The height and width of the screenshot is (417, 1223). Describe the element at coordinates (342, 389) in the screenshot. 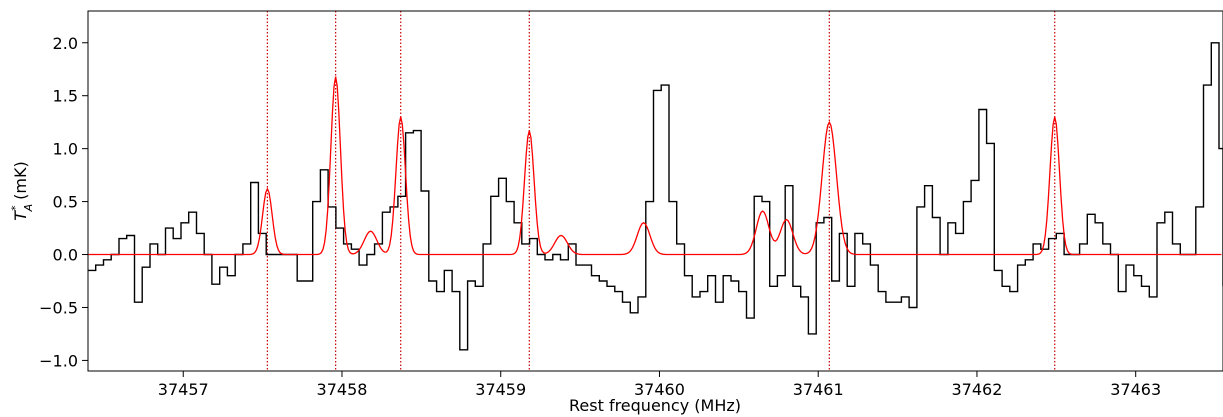

I see `x-tick-label-1: 37458` at that location.